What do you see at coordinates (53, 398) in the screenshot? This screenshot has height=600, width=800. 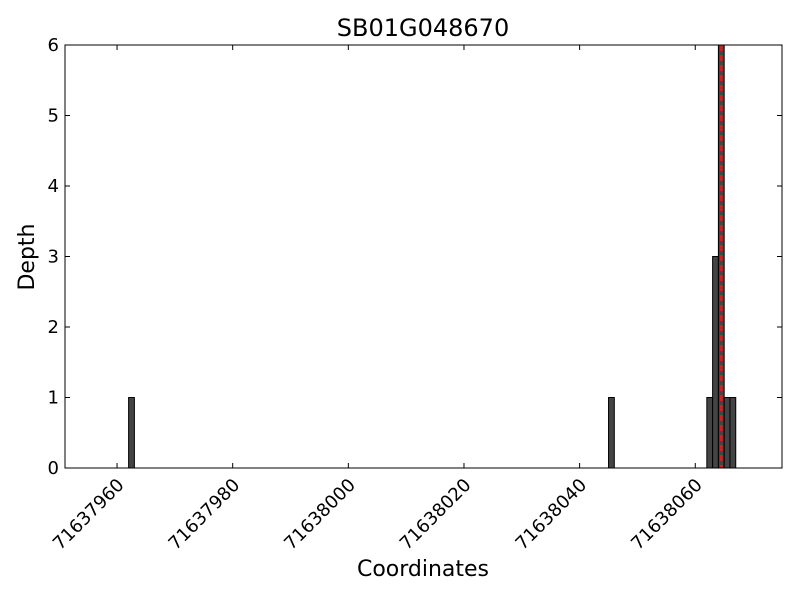 I see `y-tick-label: 1` at bounding box center [53, 398].